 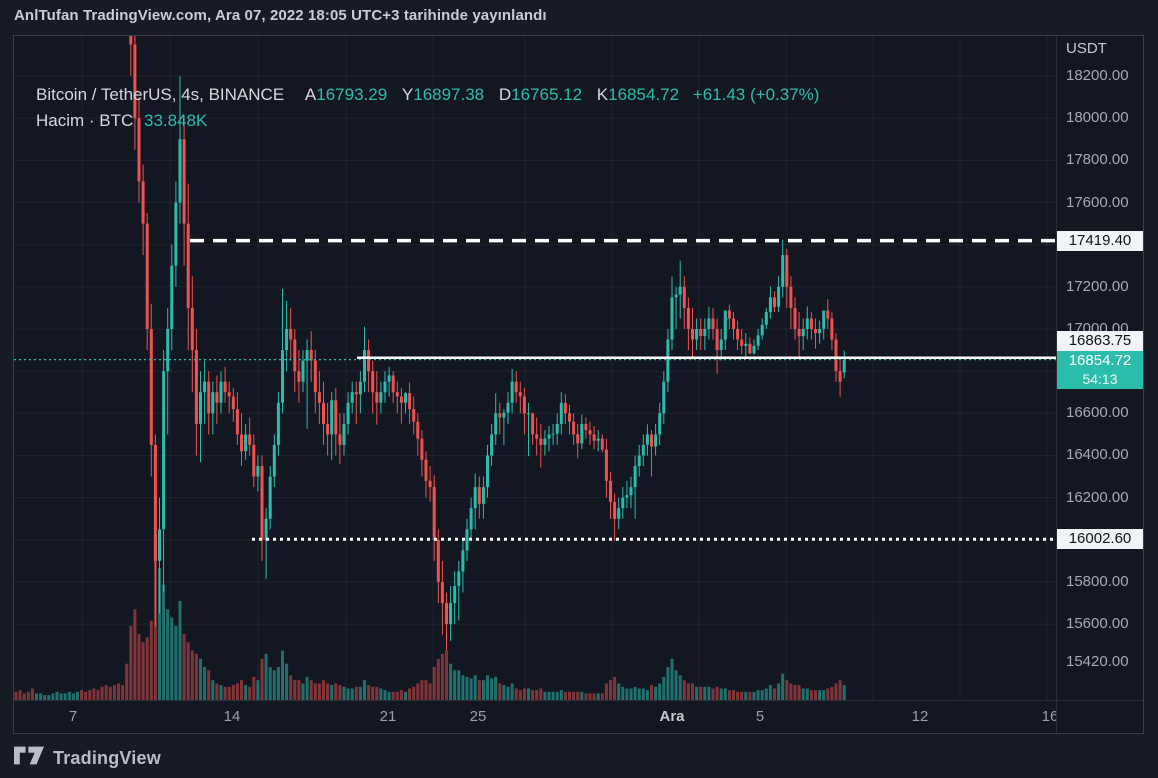 What do you see at coordinates (407, 94) in the screenshot?
I see `high-label: Y` at bounding box center [407, 94].